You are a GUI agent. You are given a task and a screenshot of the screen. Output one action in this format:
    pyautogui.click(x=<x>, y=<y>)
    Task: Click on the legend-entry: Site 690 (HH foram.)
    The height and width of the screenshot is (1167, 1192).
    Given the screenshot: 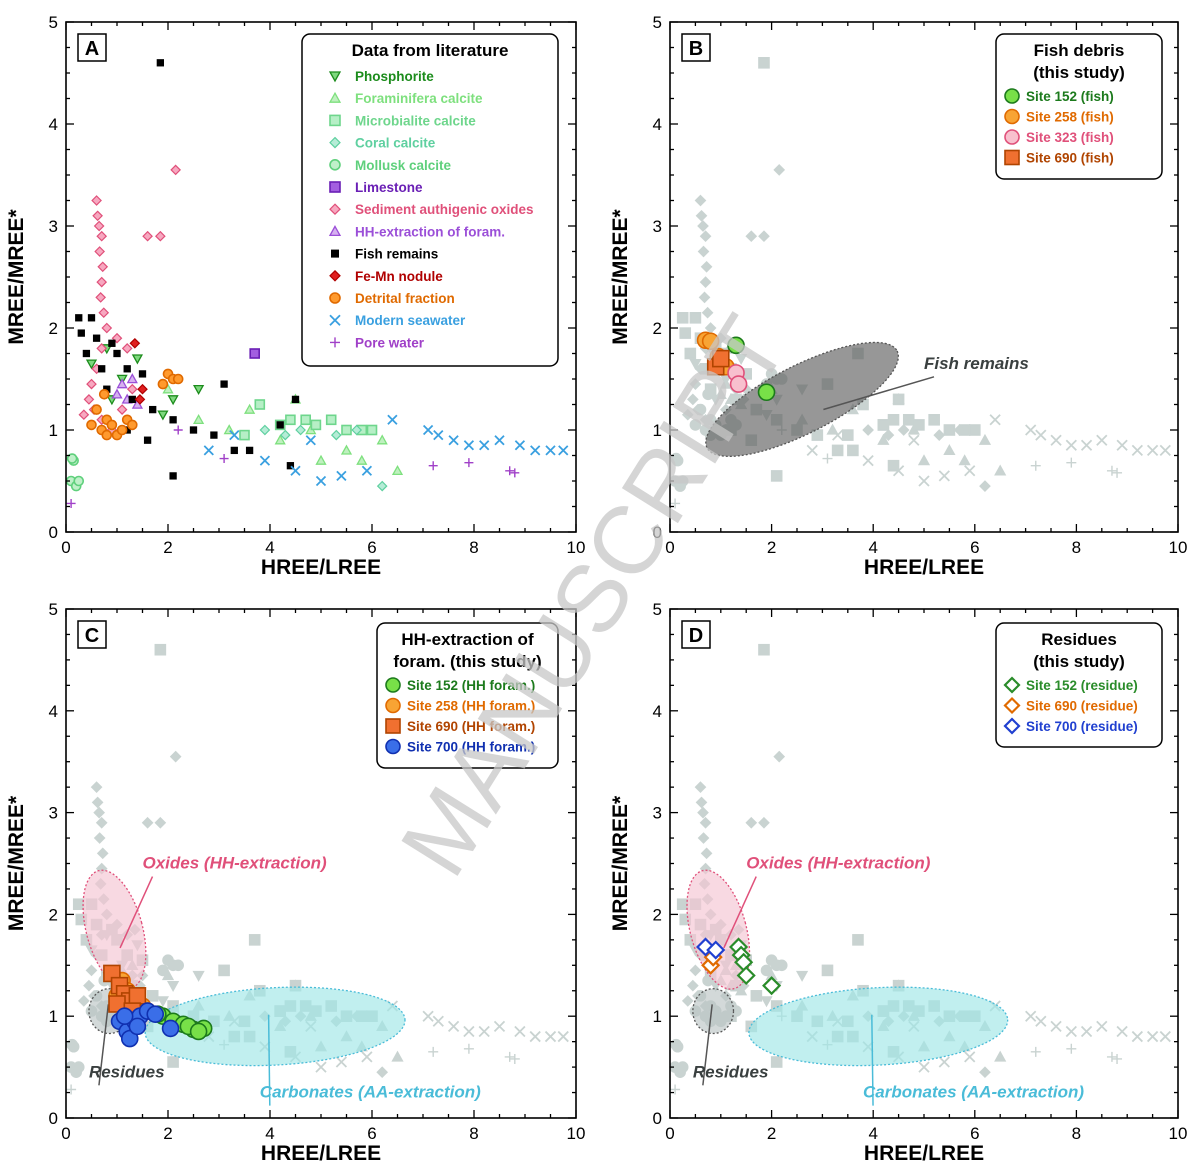 What is the action you would take?
    pyautogui.click(x=471, y=726)
    